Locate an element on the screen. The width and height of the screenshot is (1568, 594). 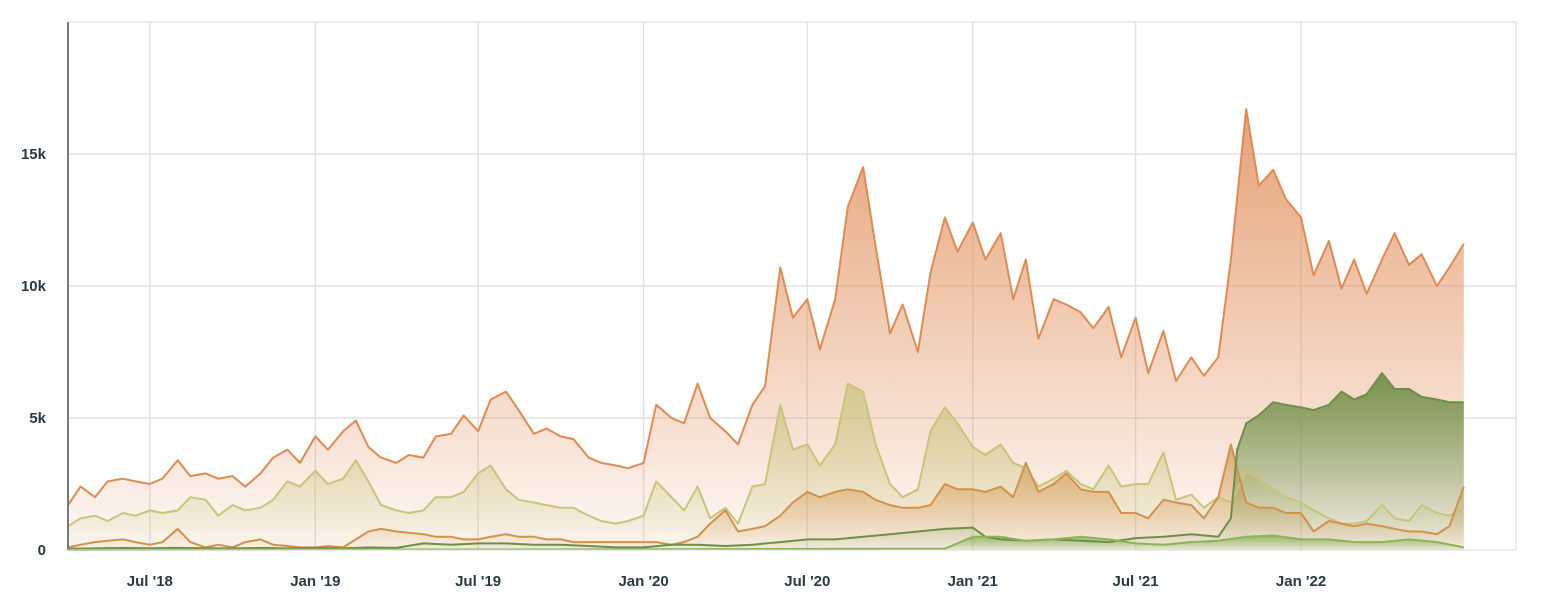
x-tick-label-2: Jul '19 is located at coordinates (478, 581).